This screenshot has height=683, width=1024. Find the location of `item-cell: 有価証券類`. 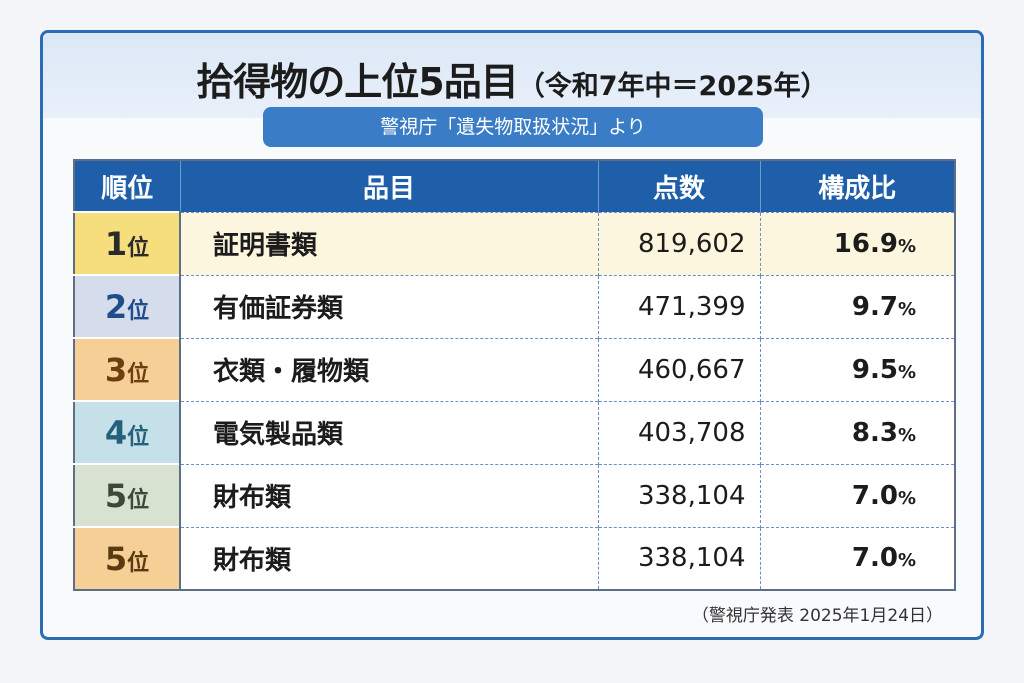

item-cell: 有価証券類 is located at coordinates (389, 306).